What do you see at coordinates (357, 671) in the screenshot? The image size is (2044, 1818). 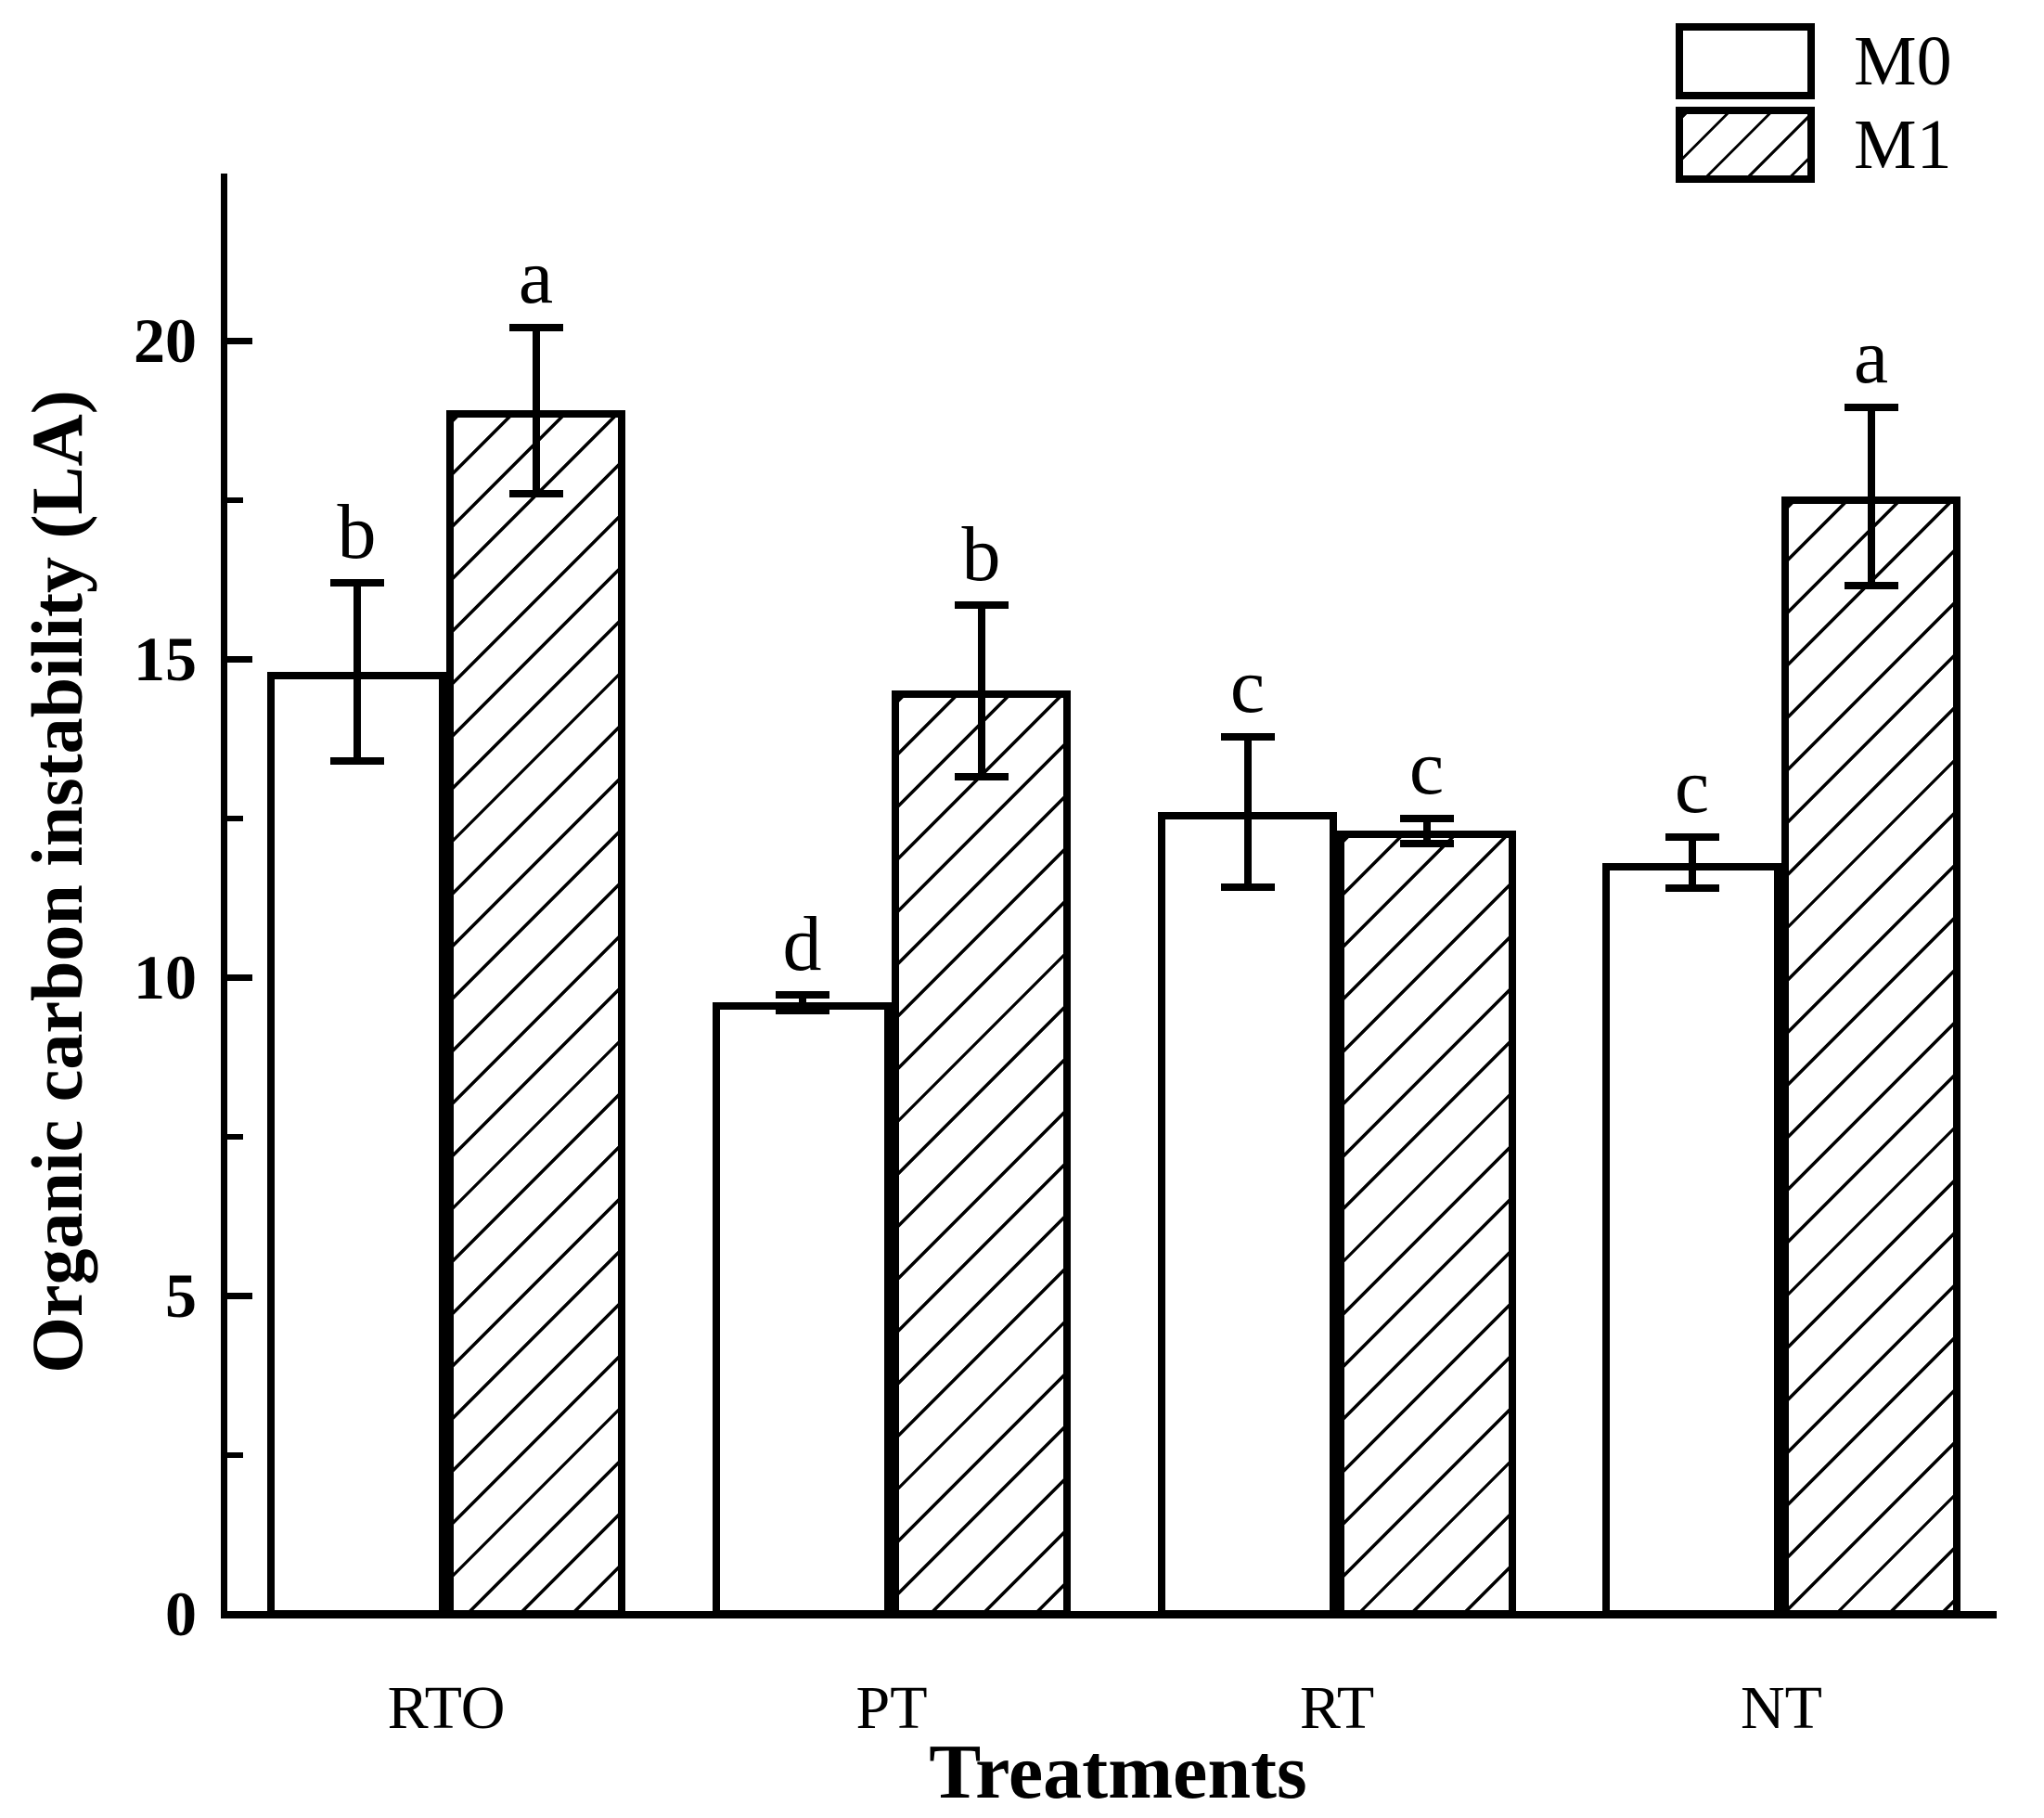 I see `error-bar-RTO-M0` at bounding box center [357, 671].